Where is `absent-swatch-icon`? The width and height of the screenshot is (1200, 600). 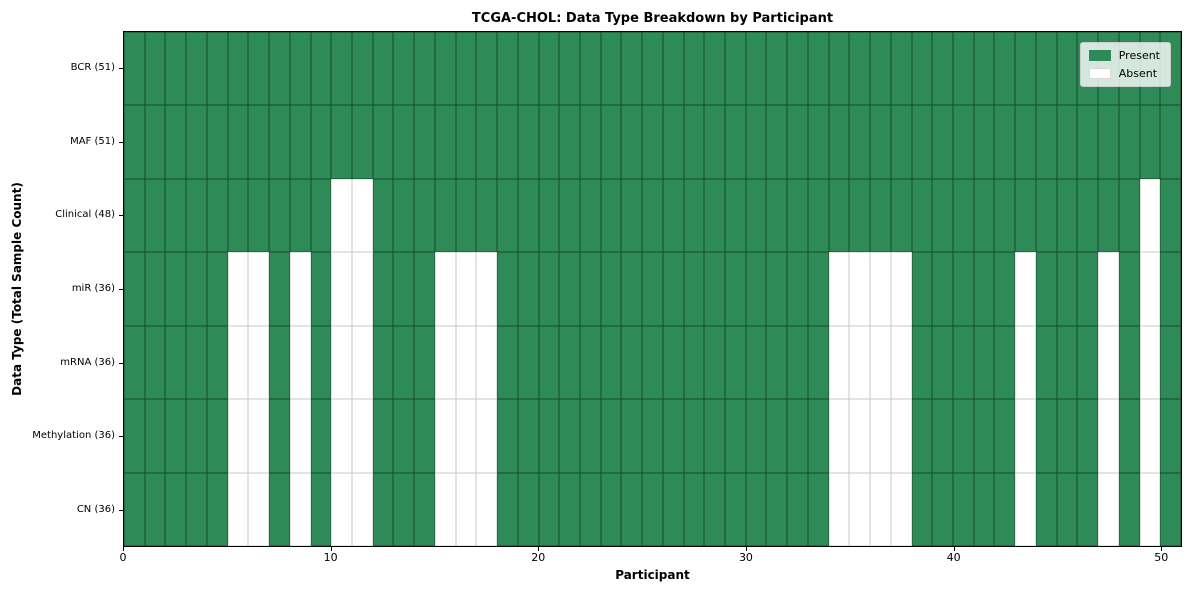
absent-swatch-icon is located at coordinates (1099, 73).